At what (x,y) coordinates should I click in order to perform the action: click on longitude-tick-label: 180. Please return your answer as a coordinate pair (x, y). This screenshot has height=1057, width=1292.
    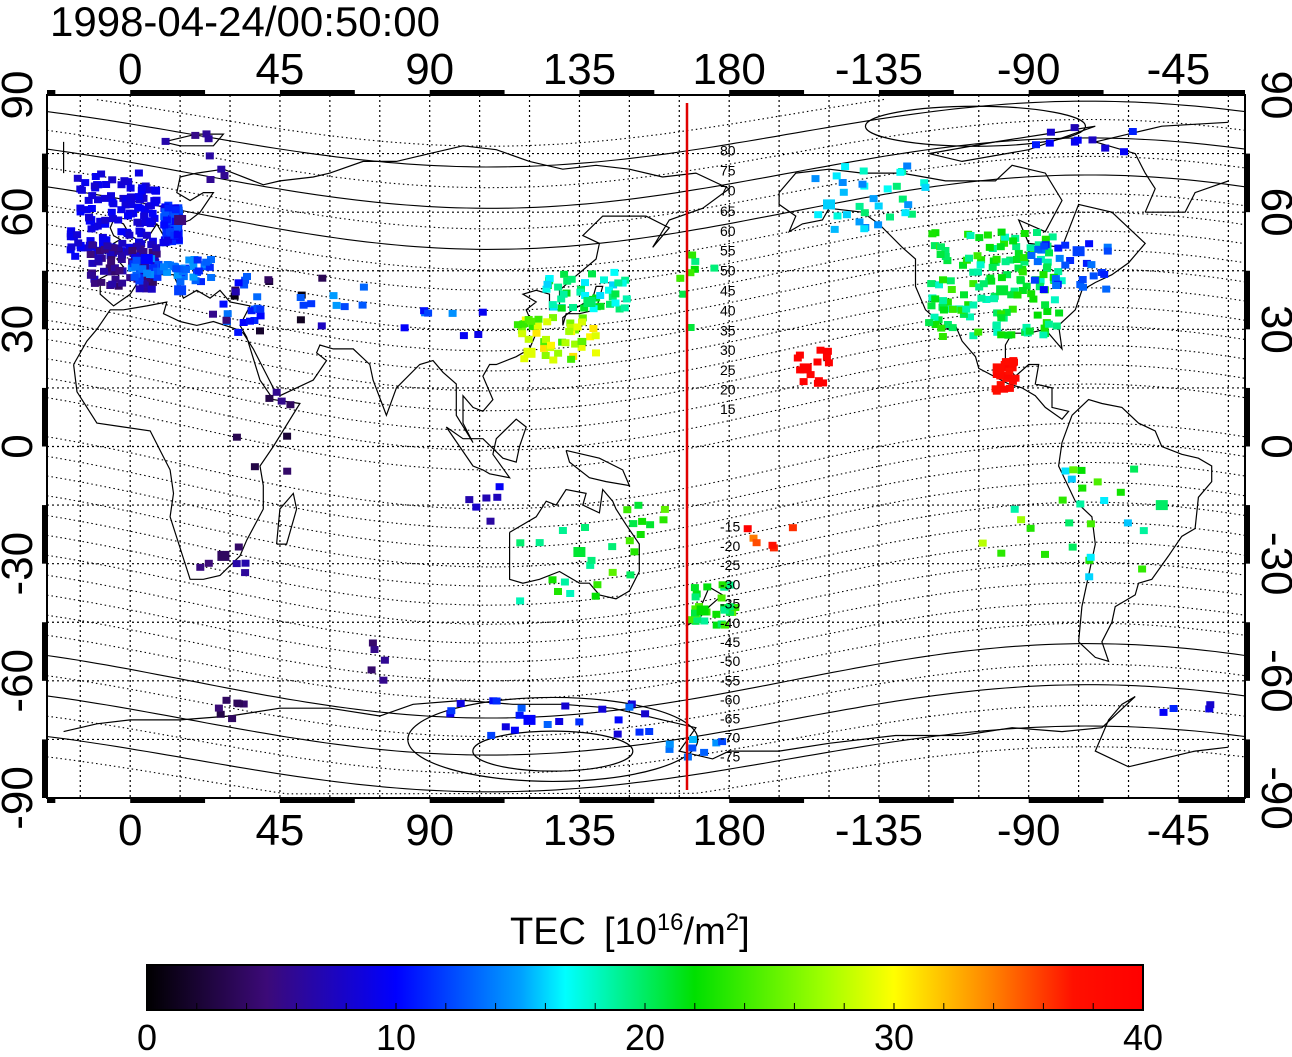
    Looking at the image, I should click on (728, 69).